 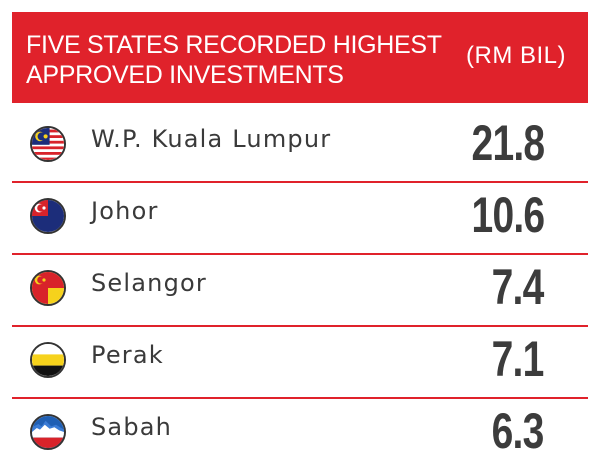 I want to click on table-row: Perak 7.1, so click(x=300, y=363).